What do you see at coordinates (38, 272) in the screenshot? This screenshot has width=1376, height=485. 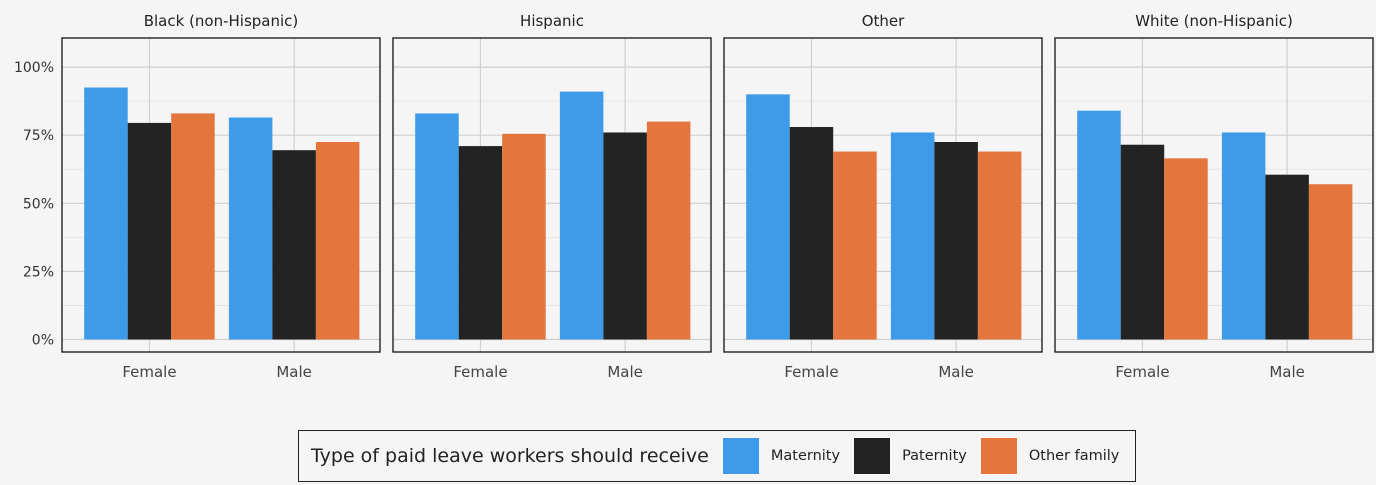 I see `y-tick-label: 25%` at bounding box center [38, 272].